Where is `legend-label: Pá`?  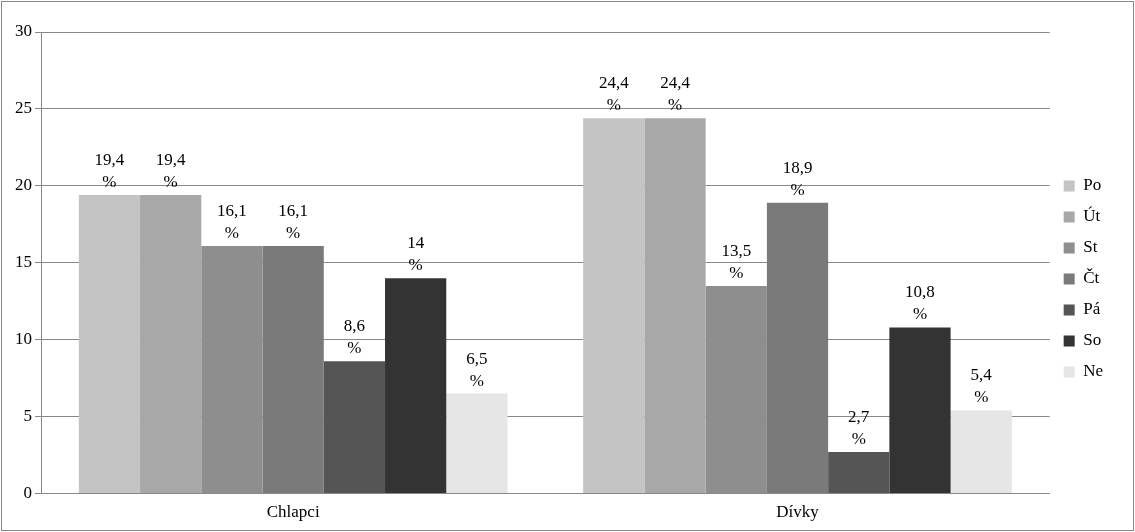
legend-label: Pá is located at coordinates (1092, 309).